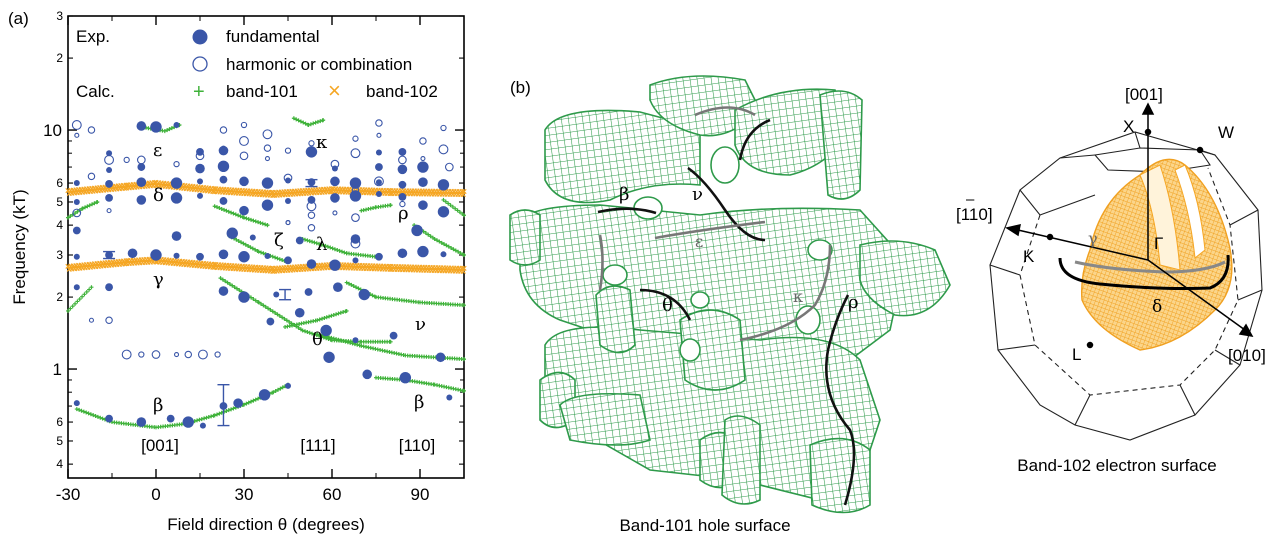 The height and width of the screenshot is (541, 1286). I want to click on point-L, so click(1090, 345).